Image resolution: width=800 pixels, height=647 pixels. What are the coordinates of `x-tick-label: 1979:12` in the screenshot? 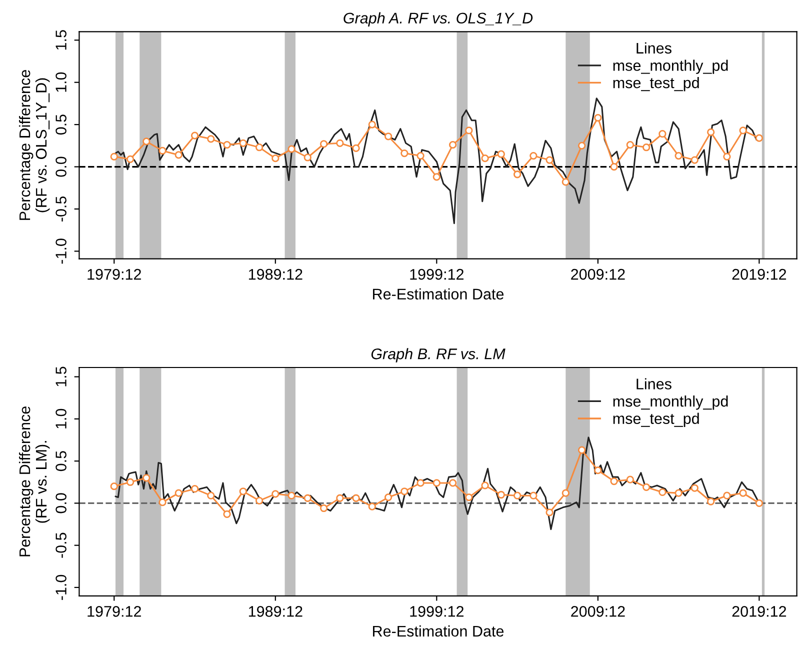 It's located at (114, 611).